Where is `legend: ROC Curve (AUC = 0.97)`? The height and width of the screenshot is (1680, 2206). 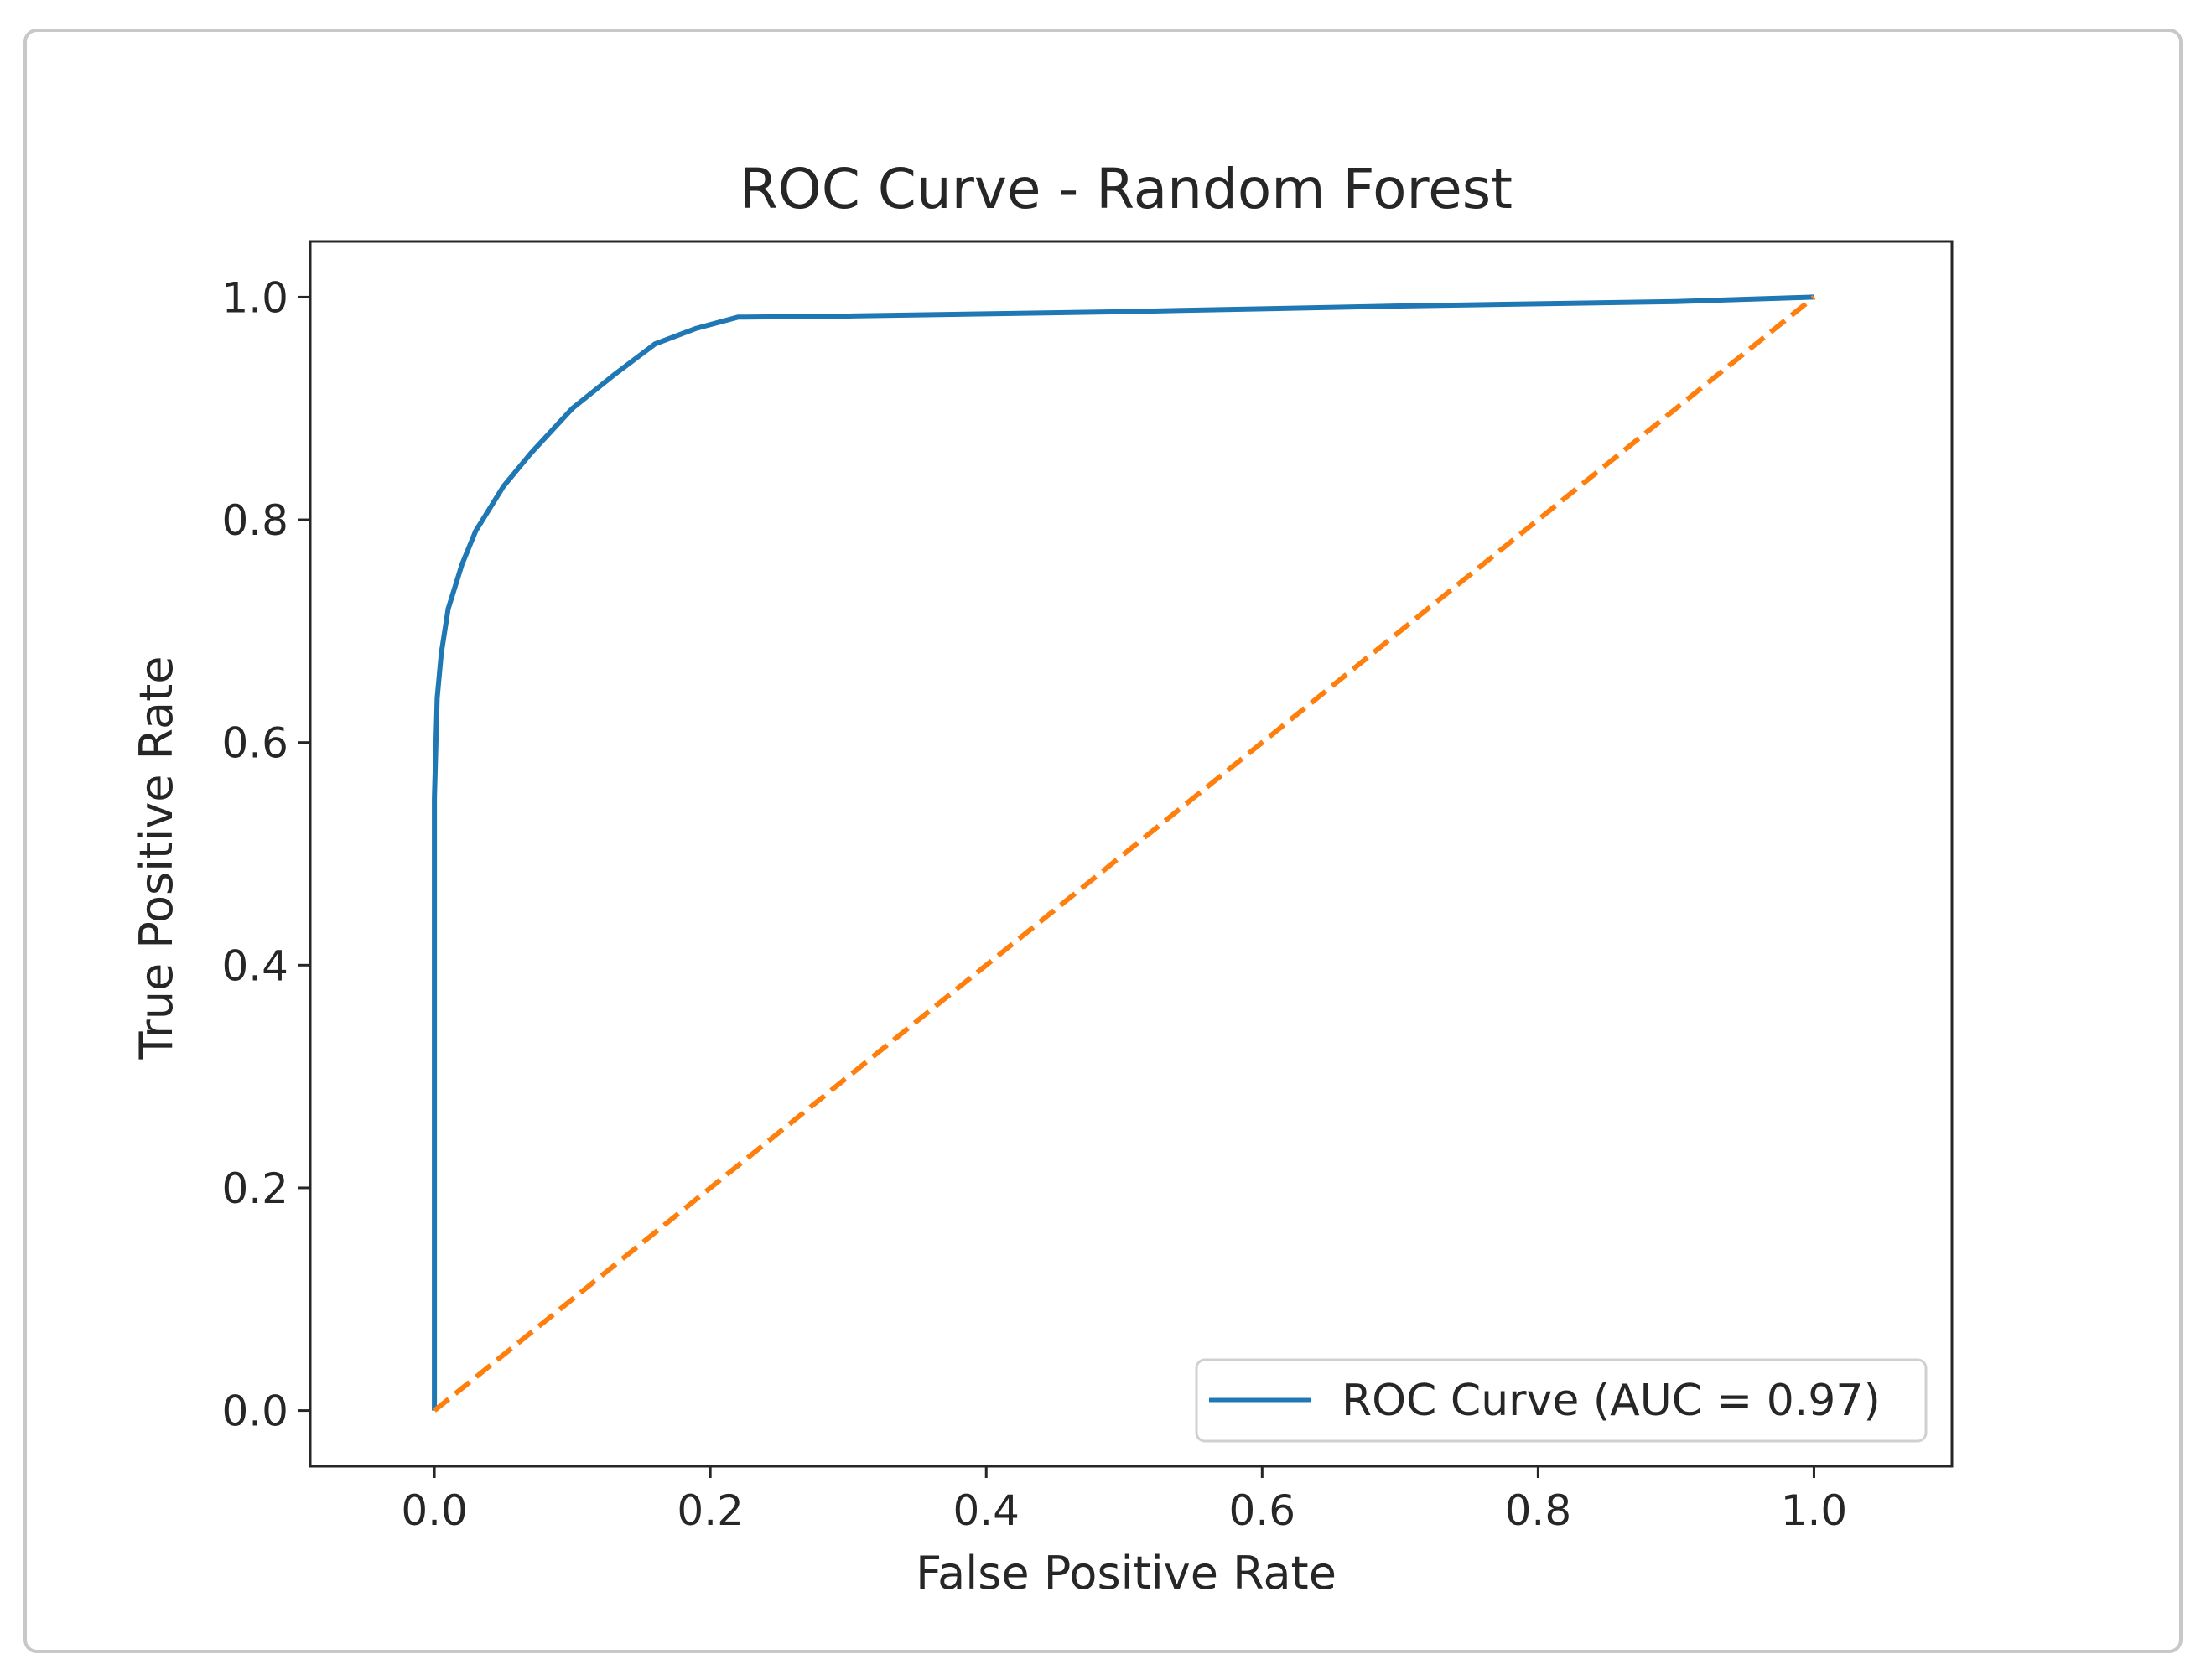 legend: ROC Curve (AUC = 0.97) is located at coordinates (1561, 1400).